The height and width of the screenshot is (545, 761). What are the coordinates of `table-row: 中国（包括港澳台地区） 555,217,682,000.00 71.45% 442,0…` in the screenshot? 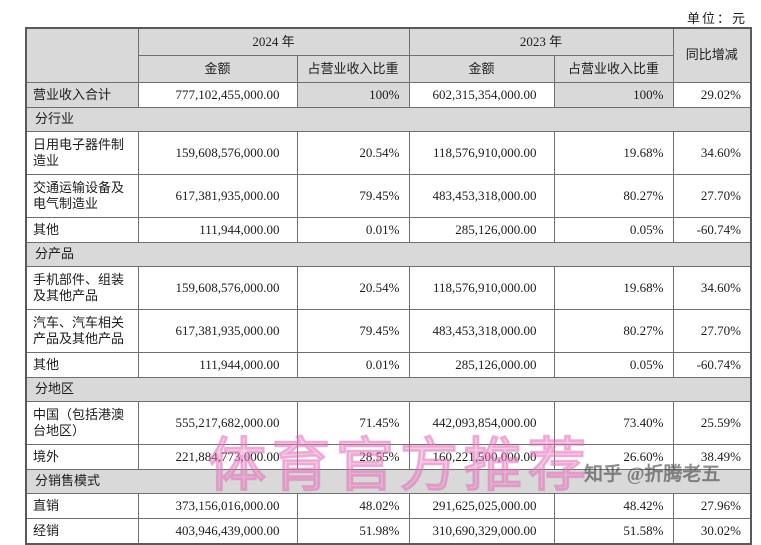 It's located at (388, 423).